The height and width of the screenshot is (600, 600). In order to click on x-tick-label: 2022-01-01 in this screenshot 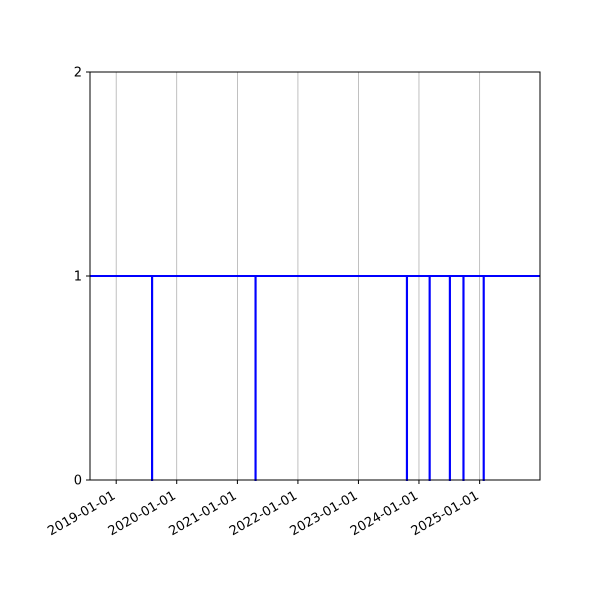, I will do `click(263, 513)`.